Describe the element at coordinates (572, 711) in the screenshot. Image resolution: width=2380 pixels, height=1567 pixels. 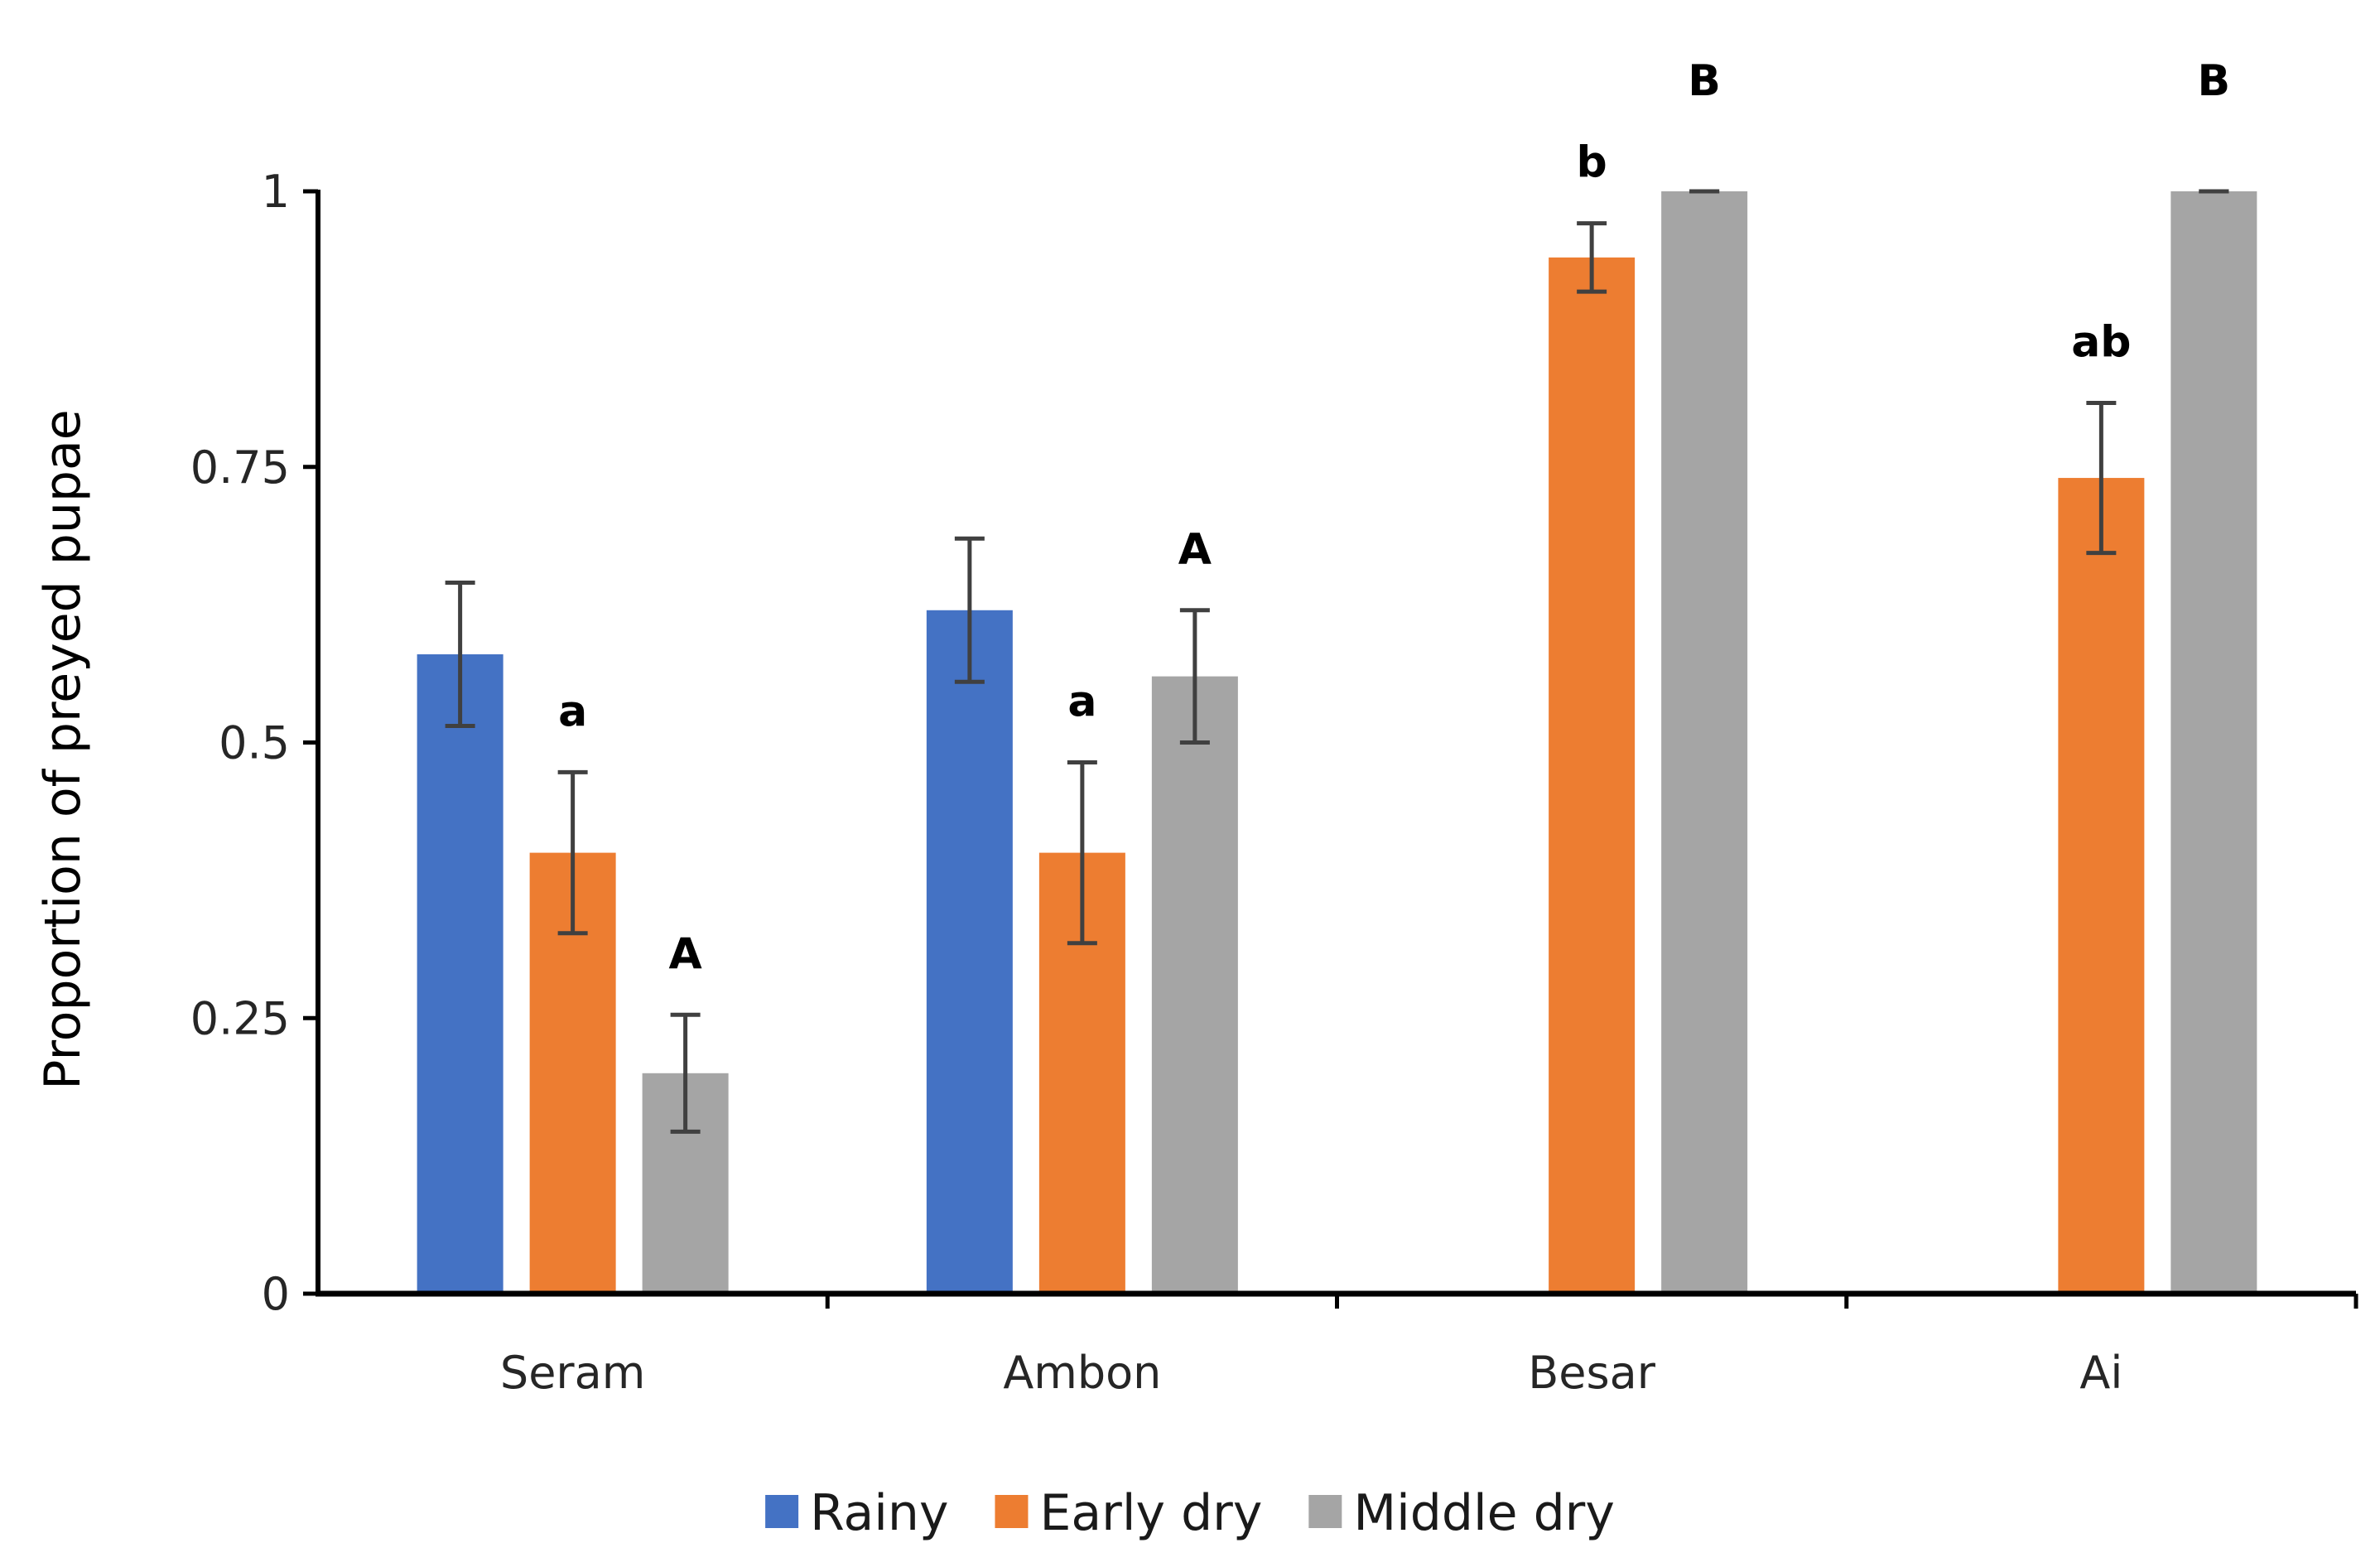
I see `significance-letter-early-dry-seram: a` at that location.